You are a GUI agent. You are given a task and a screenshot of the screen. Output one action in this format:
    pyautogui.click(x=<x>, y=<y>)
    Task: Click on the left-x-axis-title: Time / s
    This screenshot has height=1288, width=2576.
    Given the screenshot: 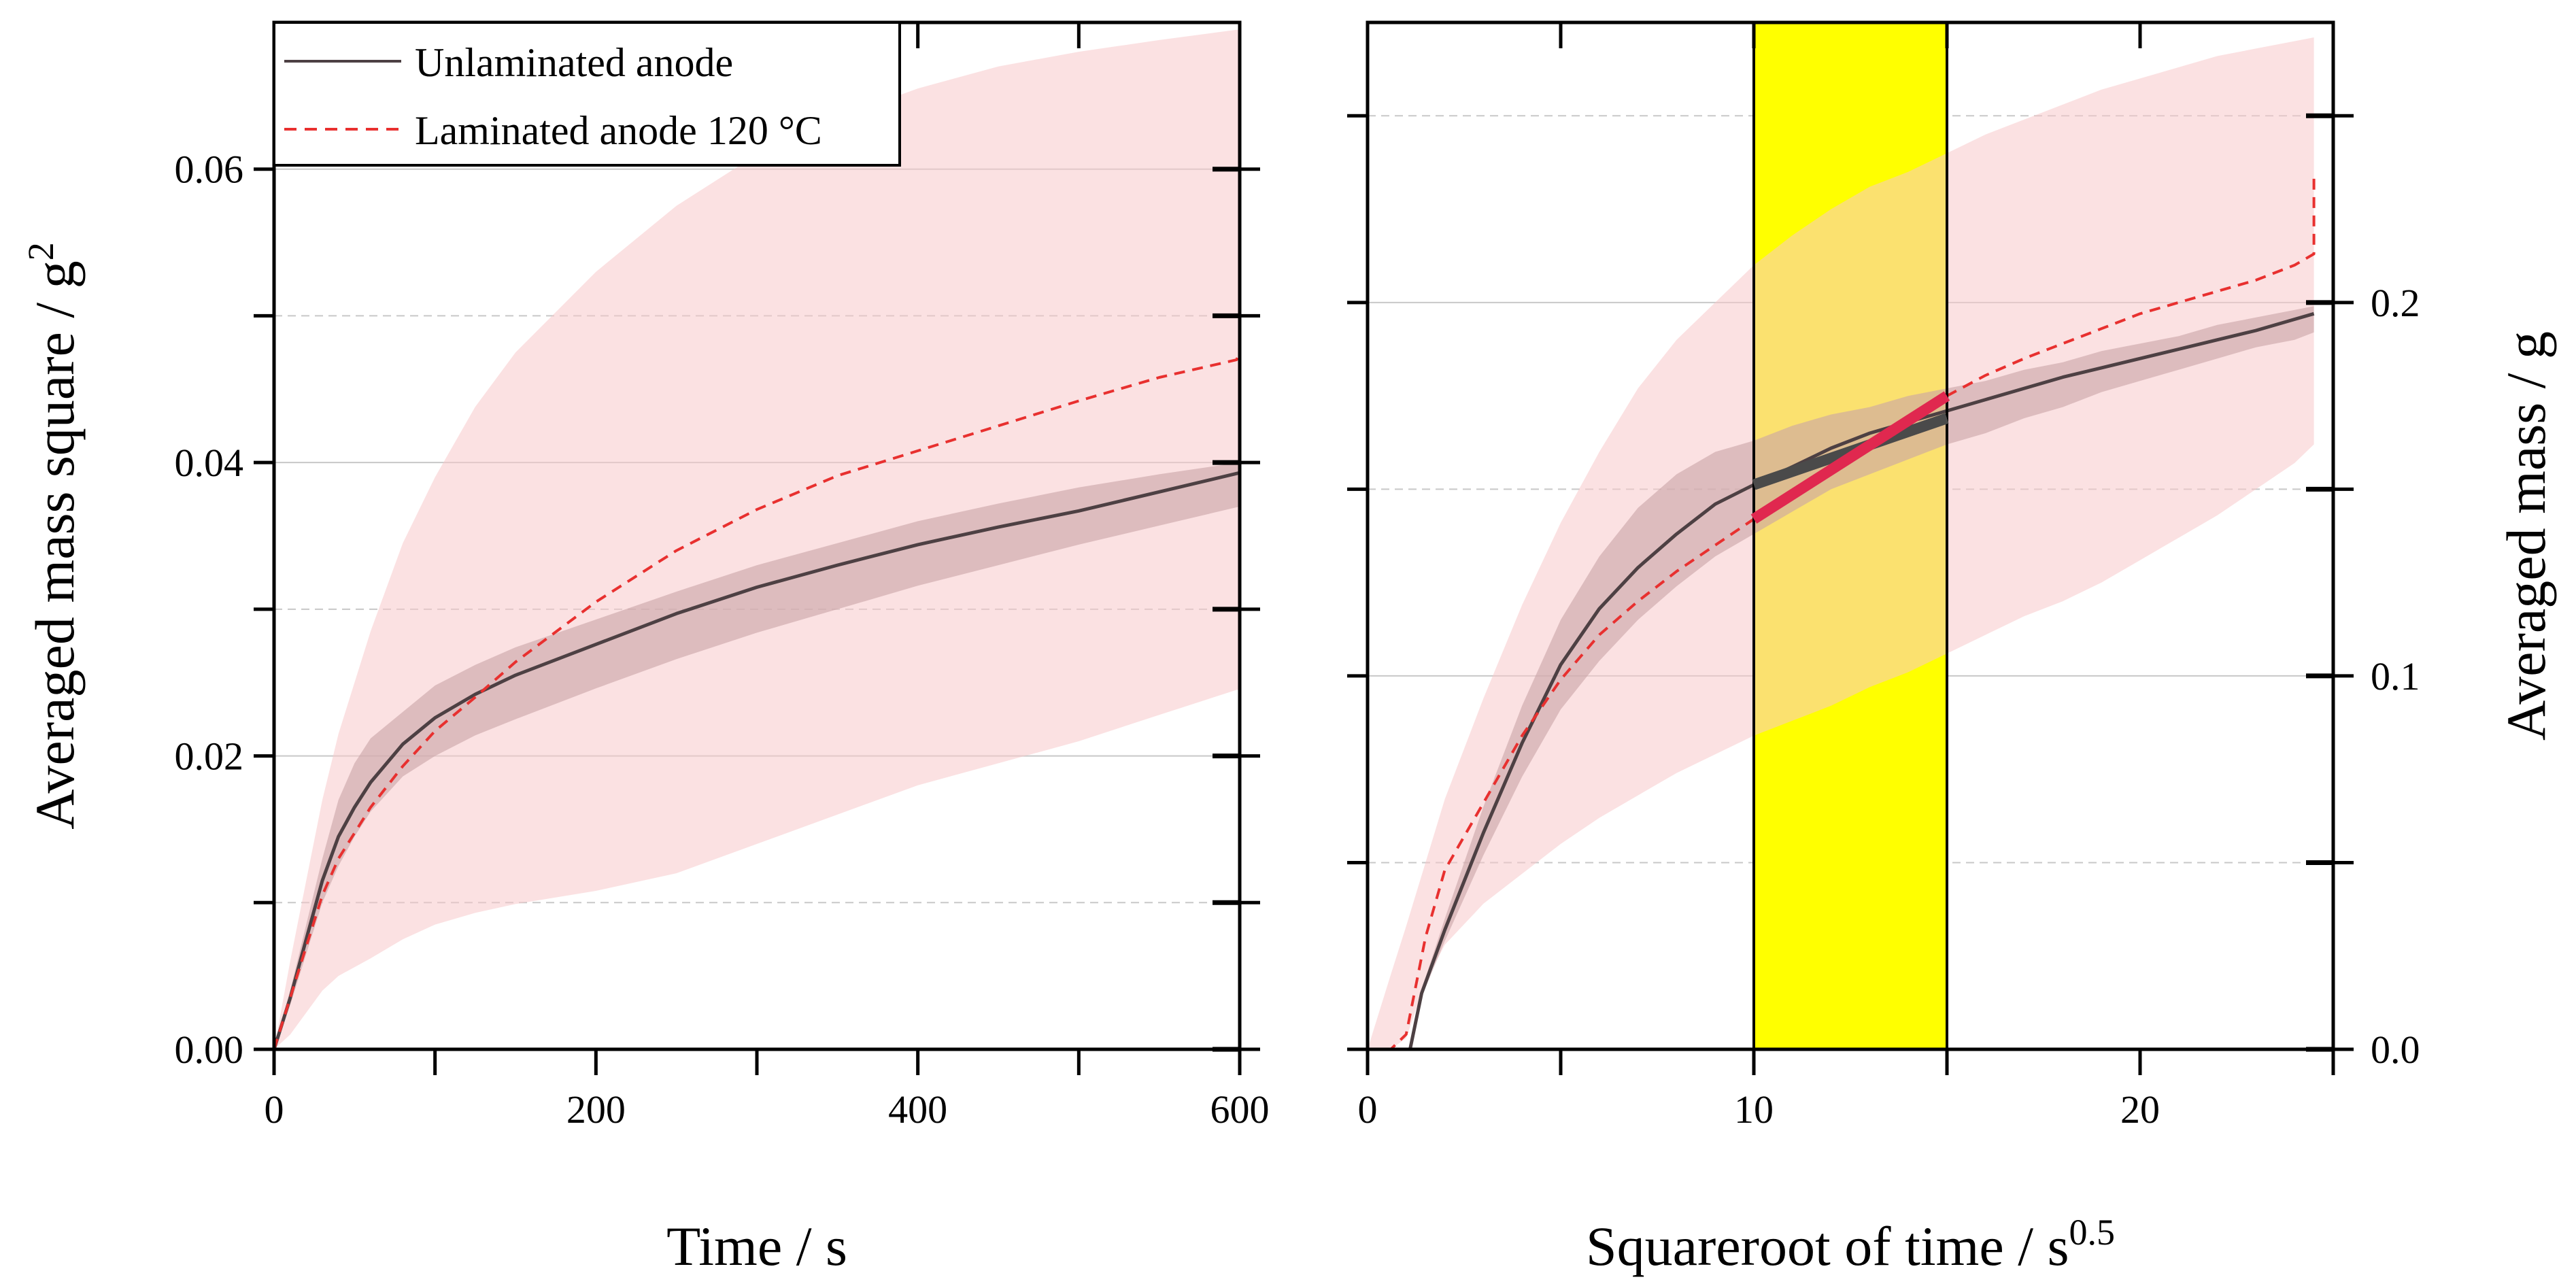 What is the action you would take?
    pyautogui.click(x=756, y=1246)
    